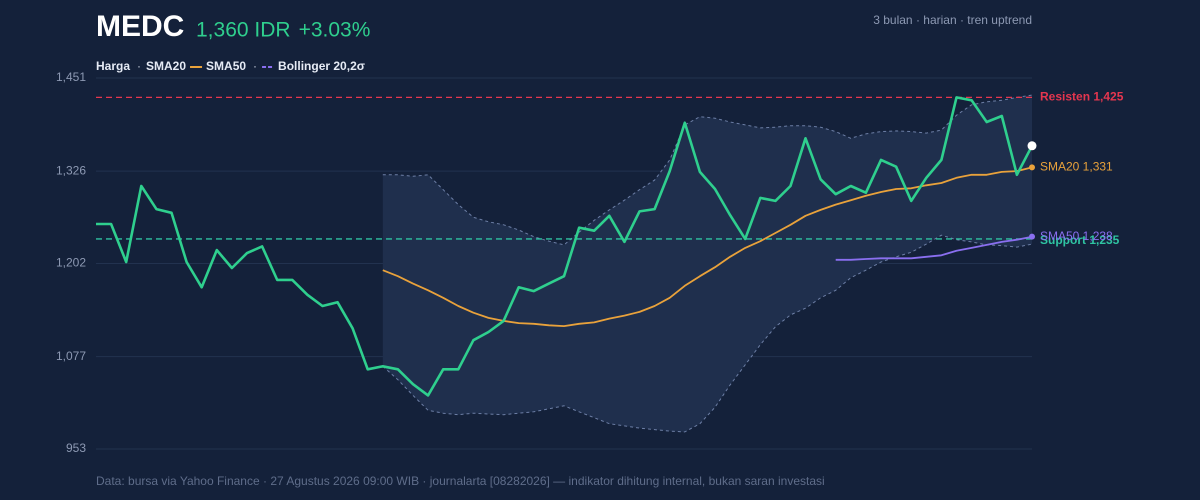 The image size is (1200, 500). What do you see at coordinates (71, 263) in the screenshot?
I see `y-tick-label: 1,202` at bounding box center [71, 263].